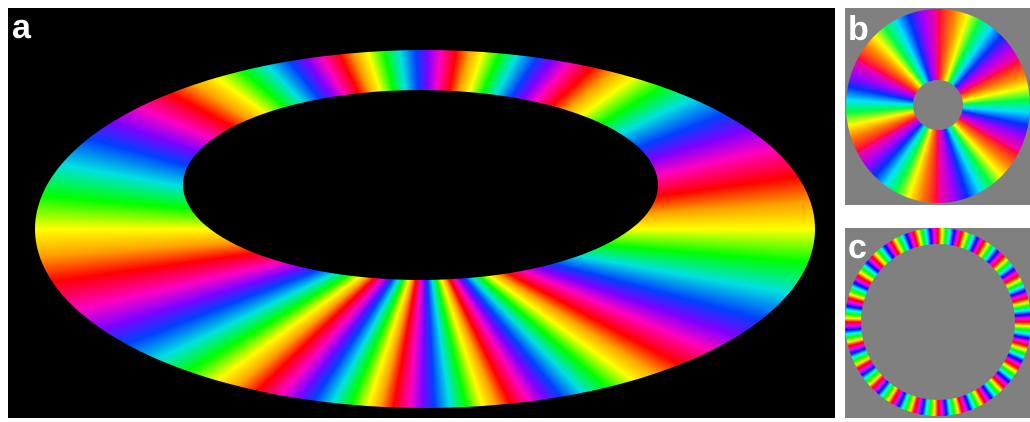 The image size is (1030, 422). I want to click on disk-hole, so click(938, 105).